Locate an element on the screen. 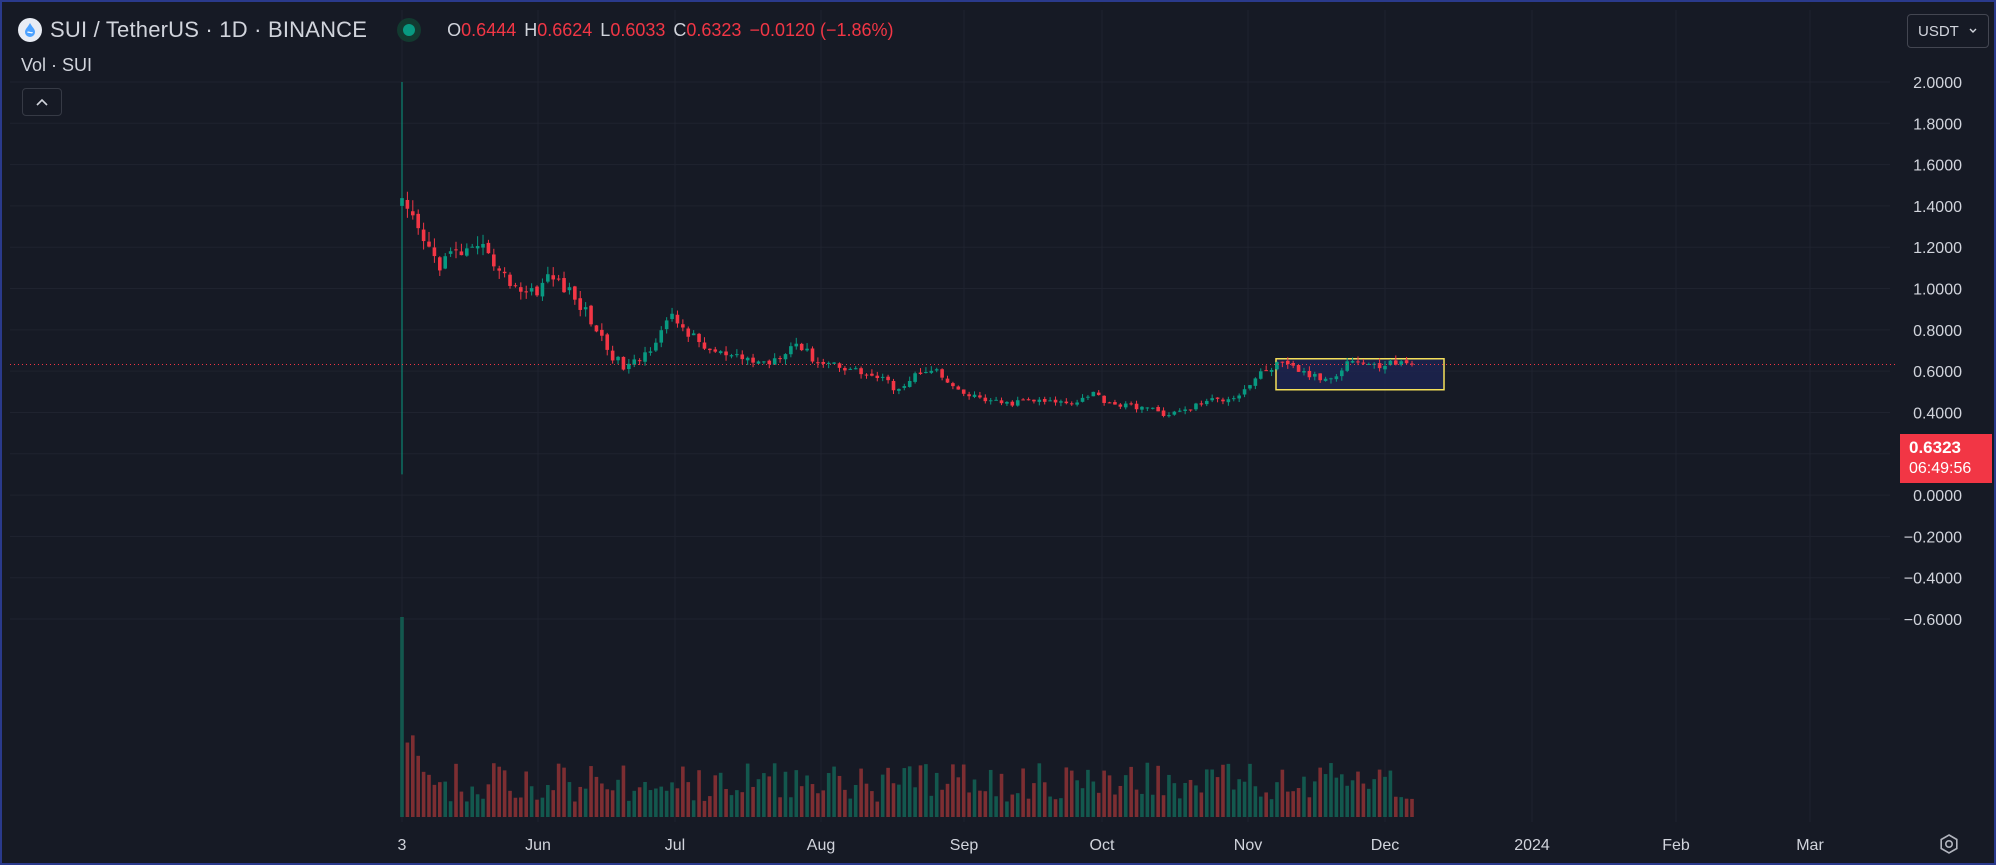  currency-selector: USDT is located at coordinates (1948, 31).